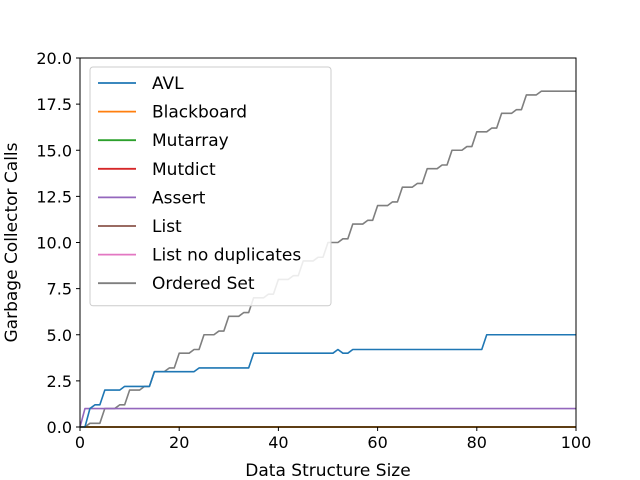  Describe the element at coordinates (377, 442) in the screenshot. I see `x-tick-label: 60` at that location.